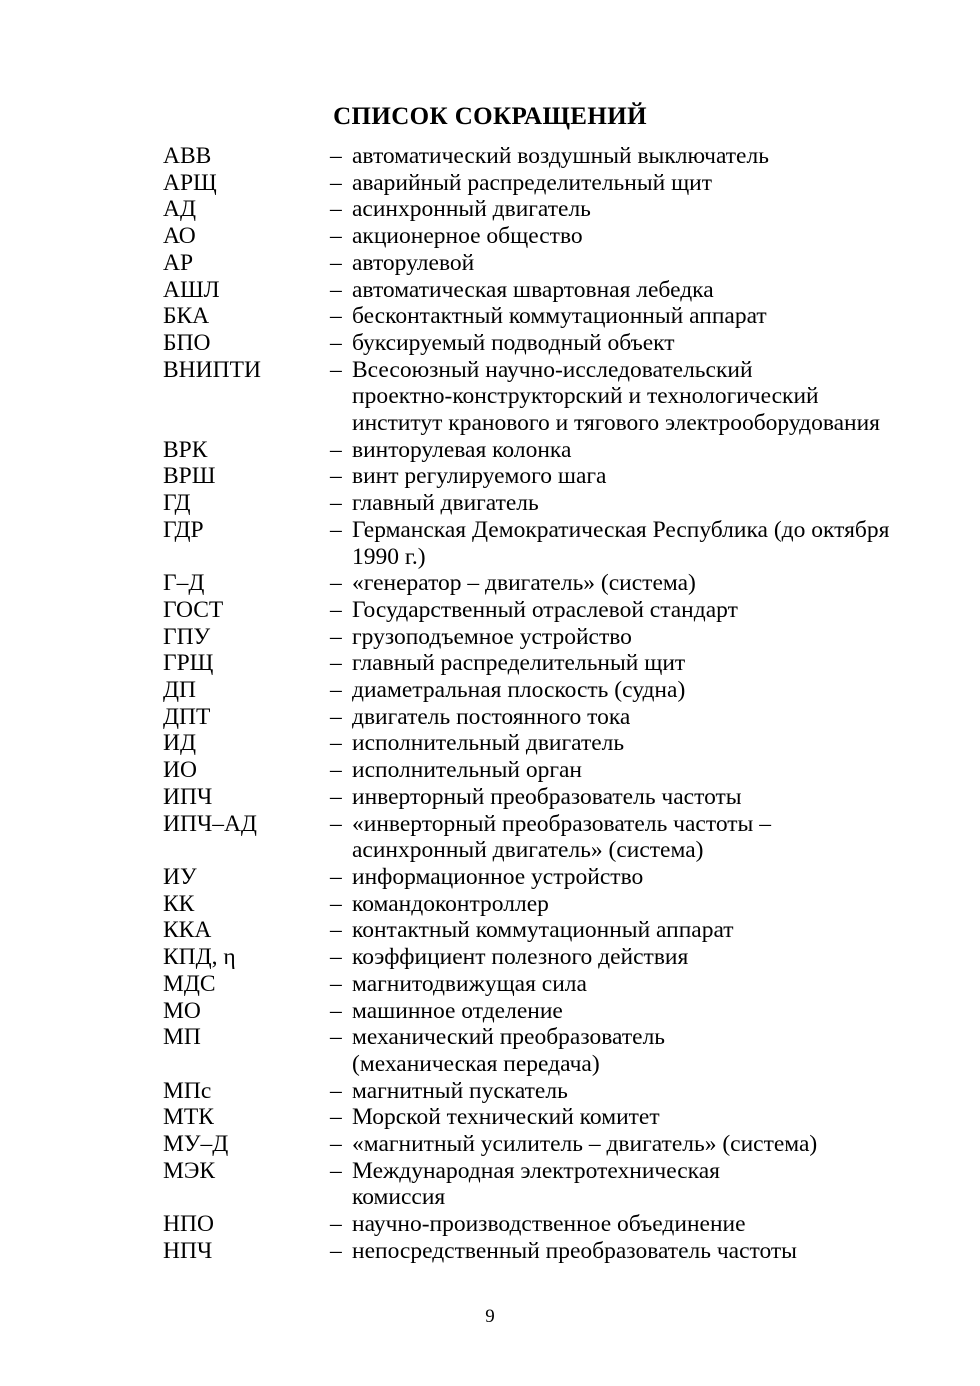  Describe the element at coordinates (627, 183) in the screenshot. I see `abbreviation-definition: аварийный распределительный щит` at that location.